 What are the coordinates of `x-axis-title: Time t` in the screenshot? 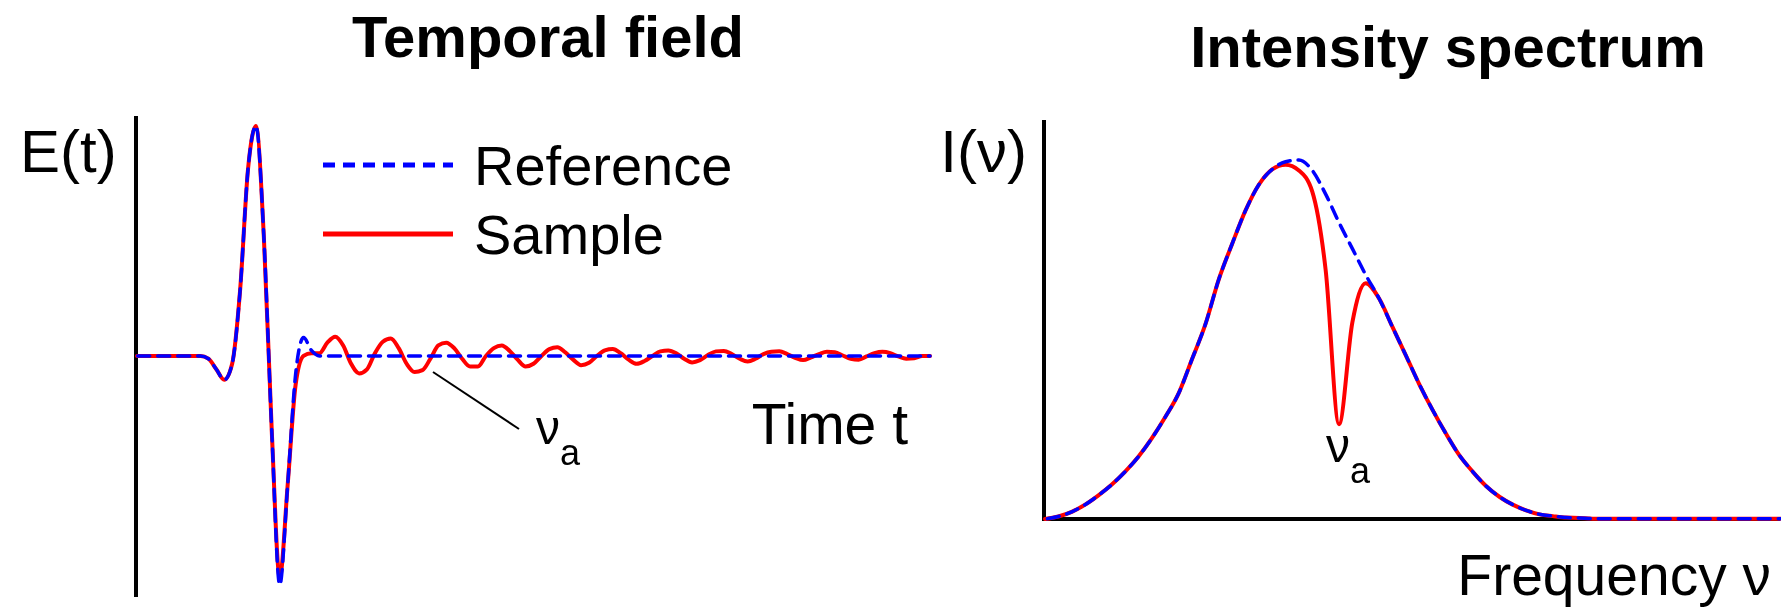 It's located at (830, 424).